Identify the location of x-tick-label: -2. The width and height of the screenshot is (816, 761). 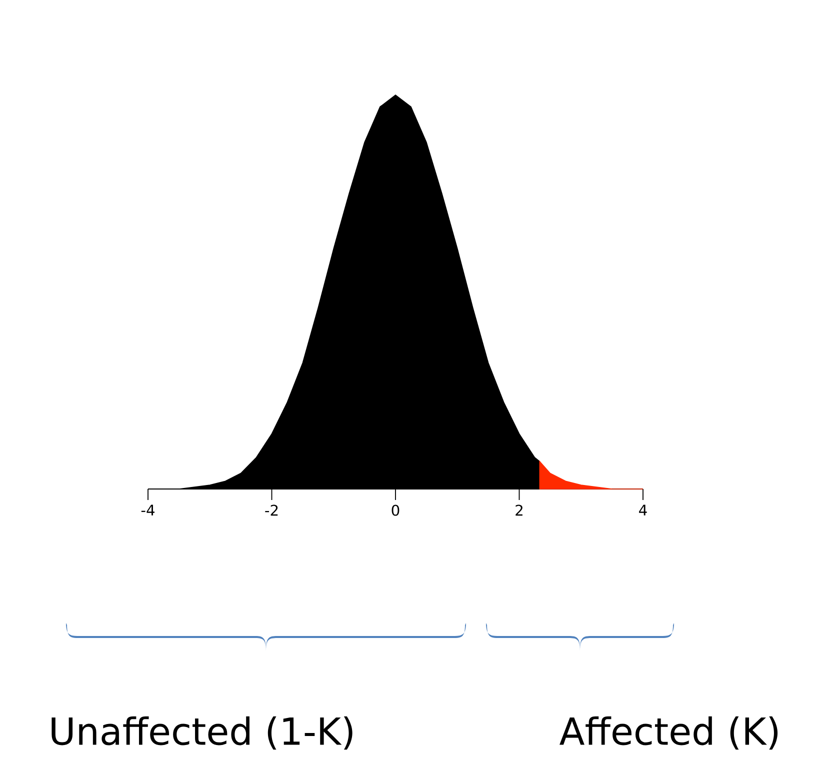
(271, 510).